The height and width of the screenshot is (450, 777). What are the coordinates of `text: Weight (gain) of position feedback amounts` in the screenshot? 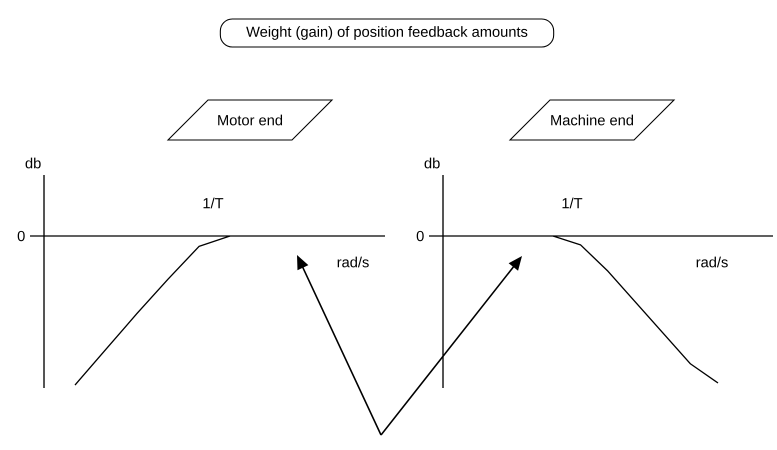 It's located at (387, 33).